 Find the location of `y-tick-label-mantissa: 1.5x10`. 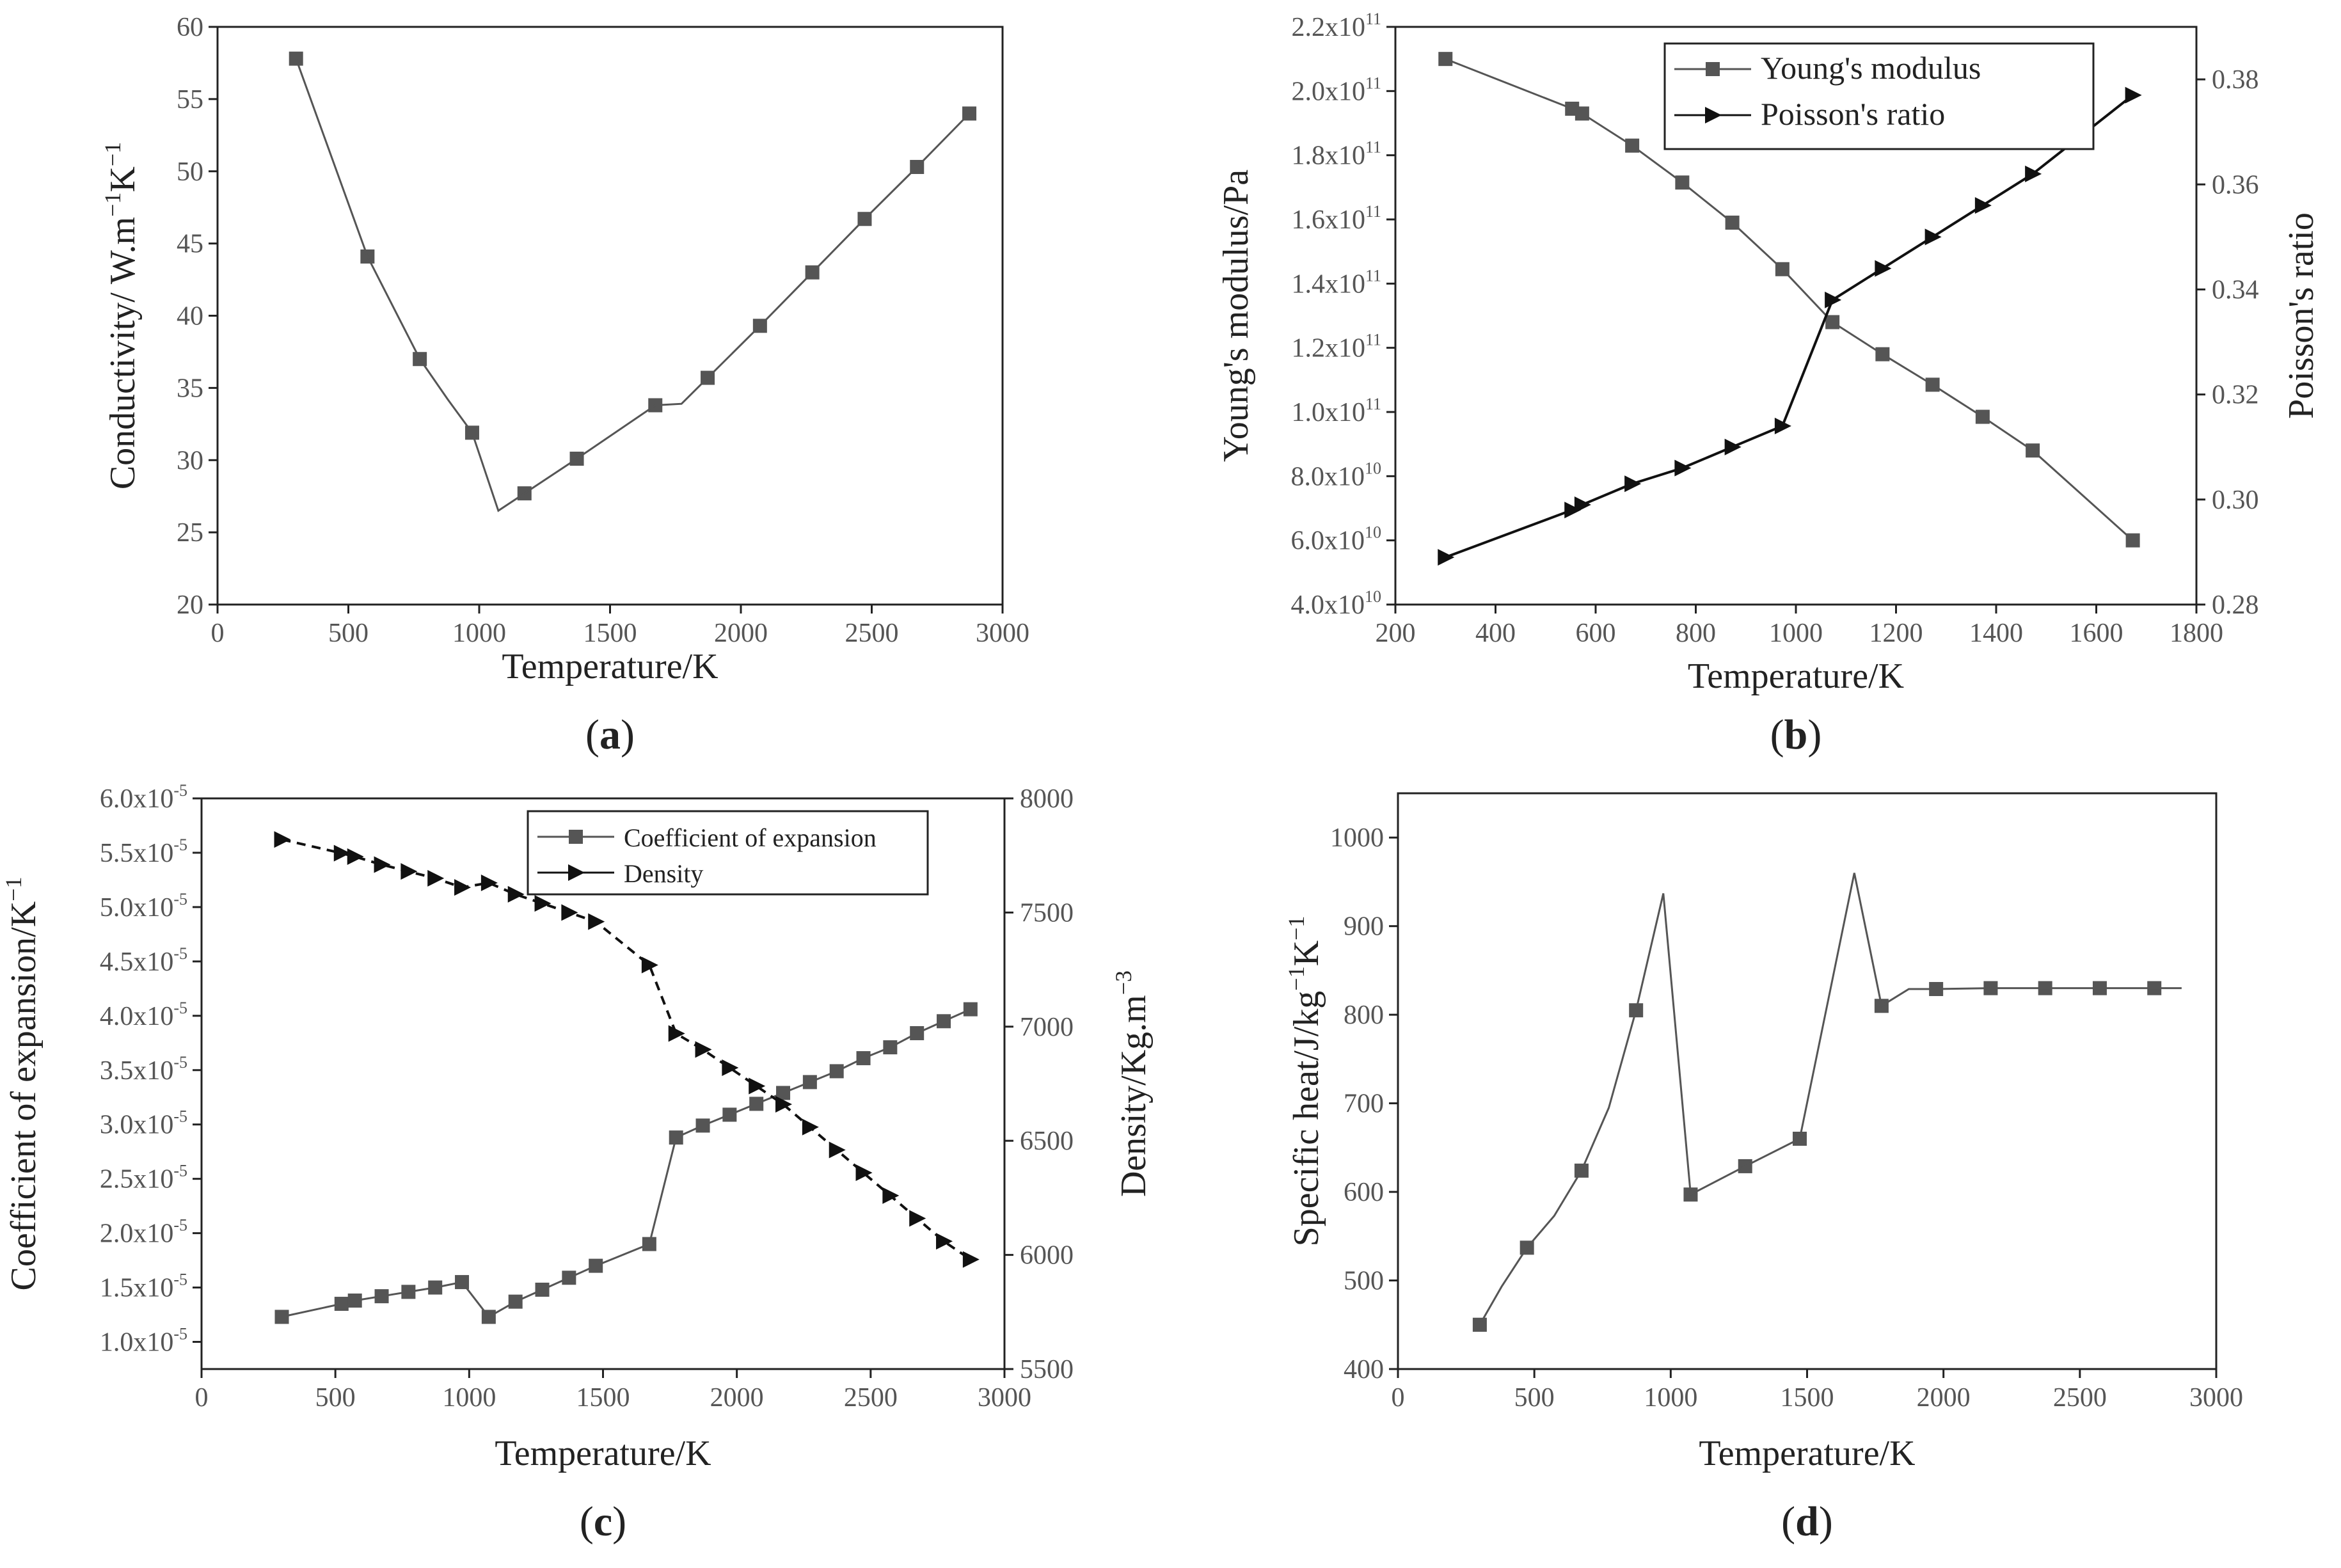

y-tick-label-mantissa: 1.5x10 is located at coordinates (137, 1288).